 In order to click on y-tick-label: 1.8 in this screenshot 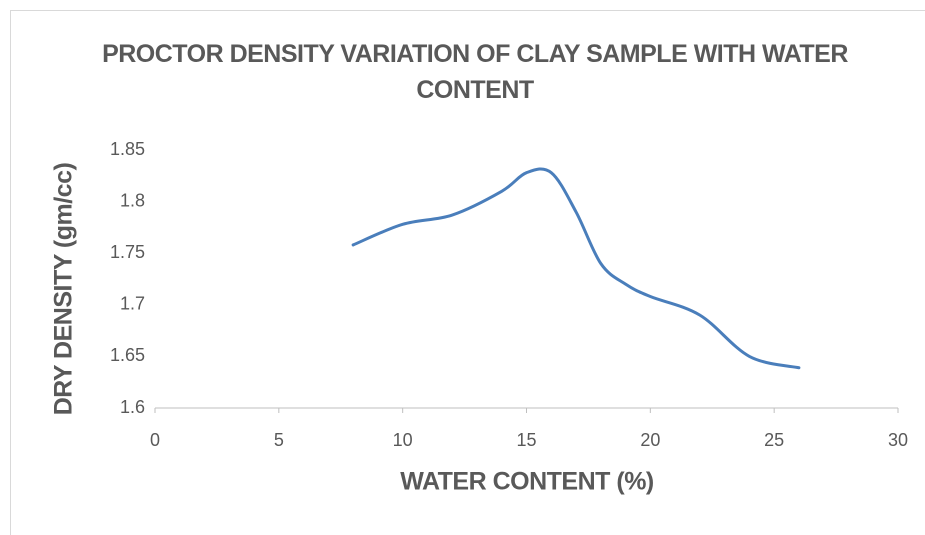, I will do `click(132, 200)`.